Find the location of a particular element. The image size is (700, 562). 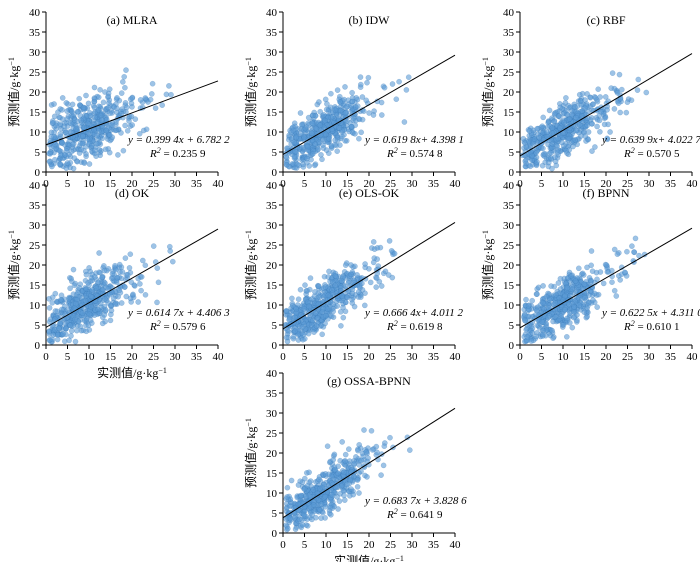

y-tick-label: 35 is located at coordinates (272, 206).